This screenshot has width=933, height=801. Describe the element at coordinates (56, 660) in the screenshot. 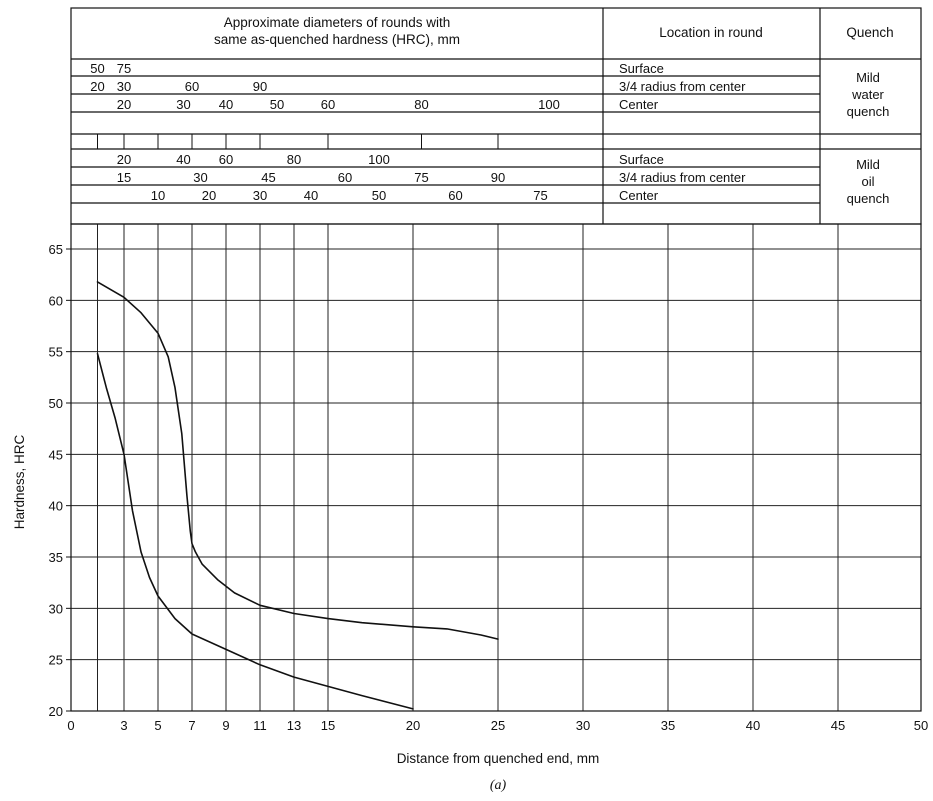

I see `y-tick-label: 25` at that location.